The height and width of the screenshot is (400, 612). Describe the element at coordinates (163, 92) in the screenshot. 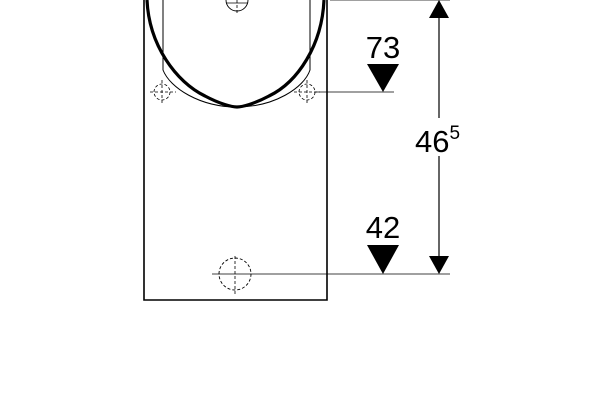

I see `left-fixing-crosshair` at that location.